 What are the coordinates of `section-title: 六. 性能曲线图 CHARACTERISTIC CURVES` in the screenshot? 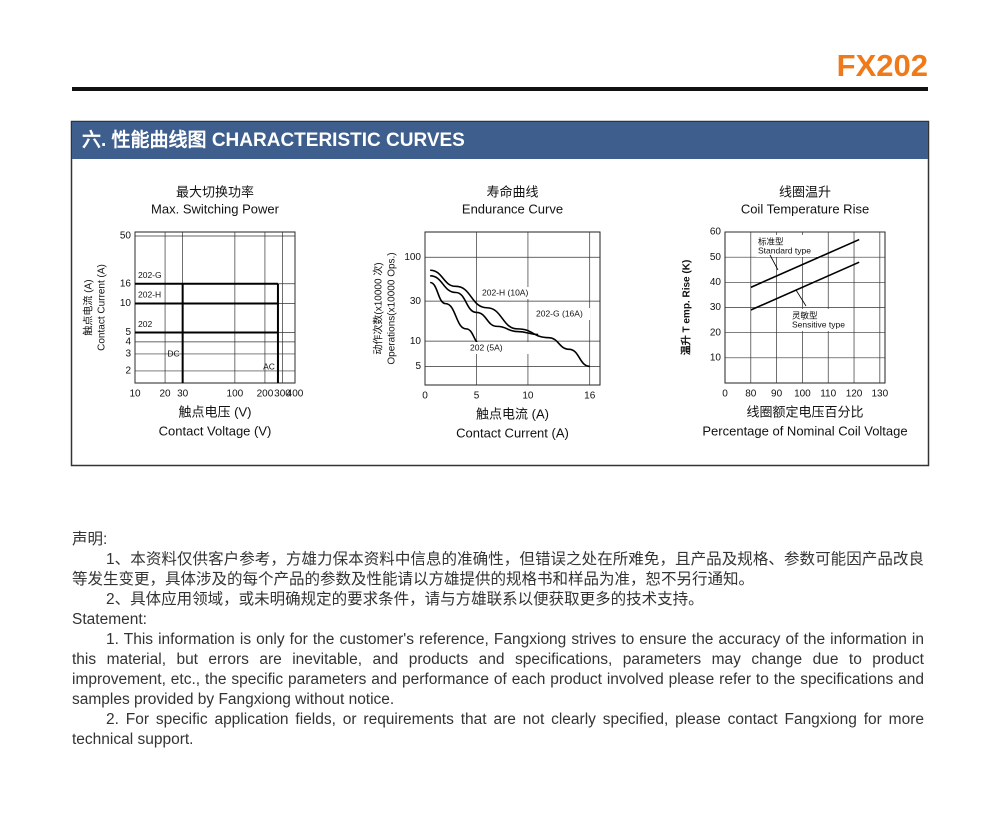 It's located at (273, 139).